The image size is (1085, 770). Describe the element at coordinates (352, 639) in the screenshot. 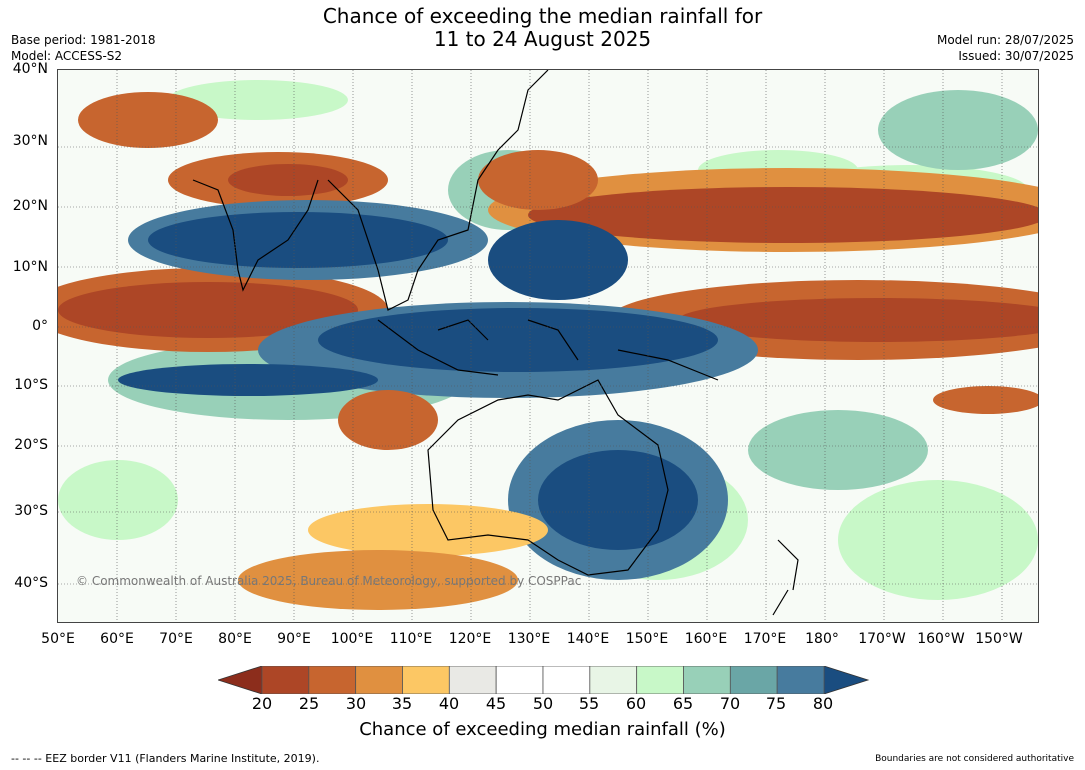

I see `lon-label: 100°E` at that location.